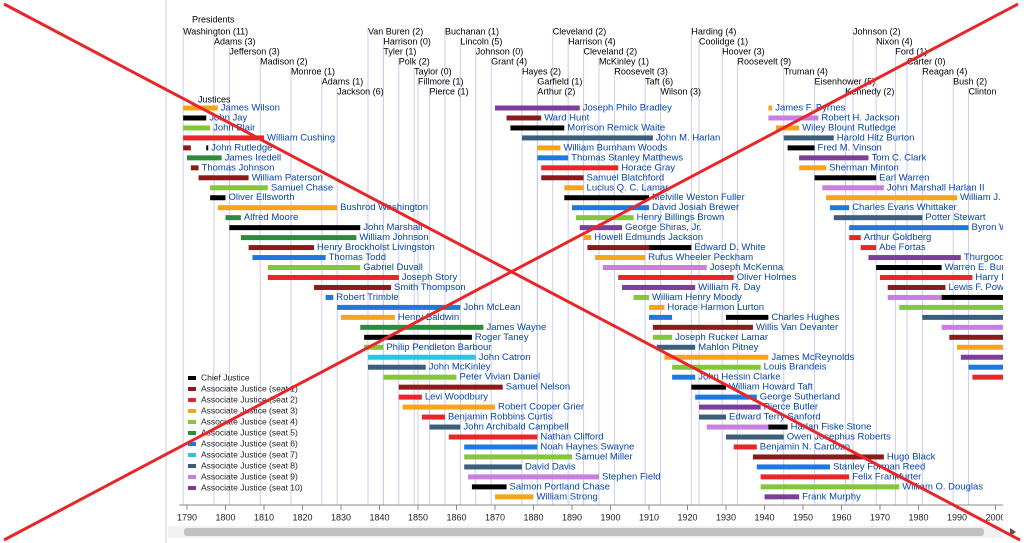 The image size is (1024, 543). I want to click on president-label: Jefferson (3), so click(254, 51).